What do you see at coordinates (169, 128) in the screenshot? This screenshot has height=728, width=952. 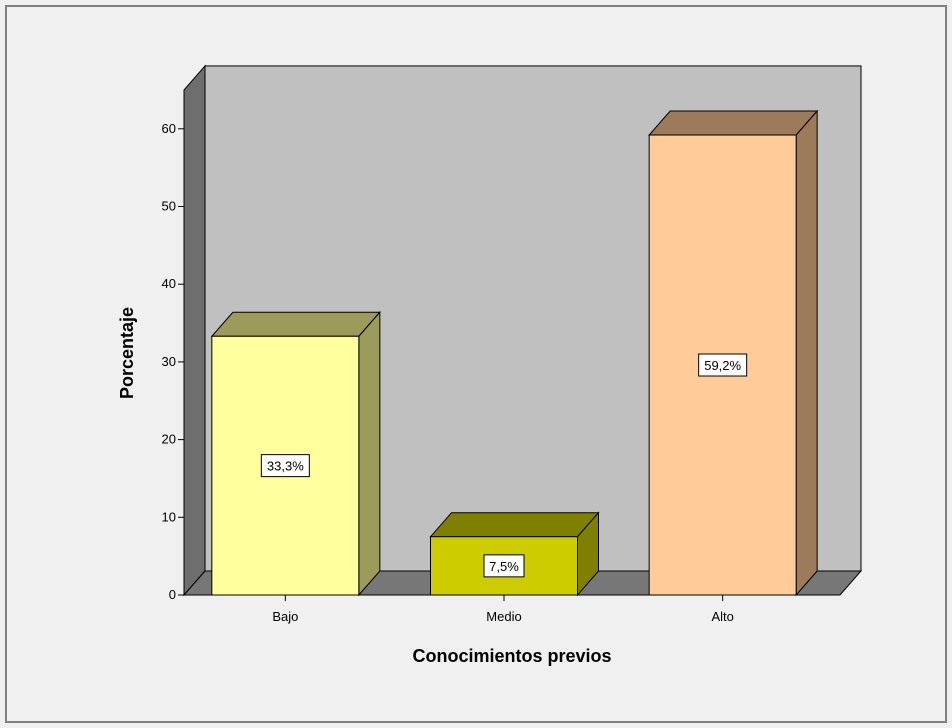 I see `y-tick-label: 60` at bounding box center [169, 128].